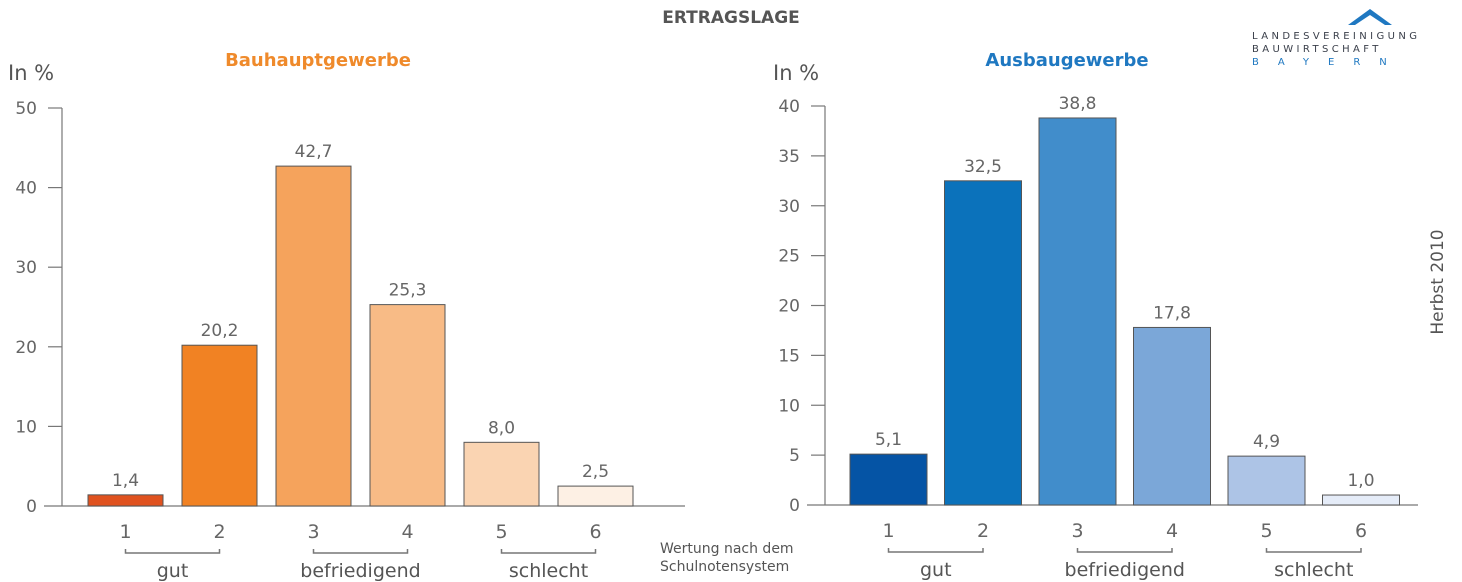  What do you see at coordinates (1360, 481) in the screenshot?
I see `bar-value-label: 1,0` at bounding box center [1360, 481].